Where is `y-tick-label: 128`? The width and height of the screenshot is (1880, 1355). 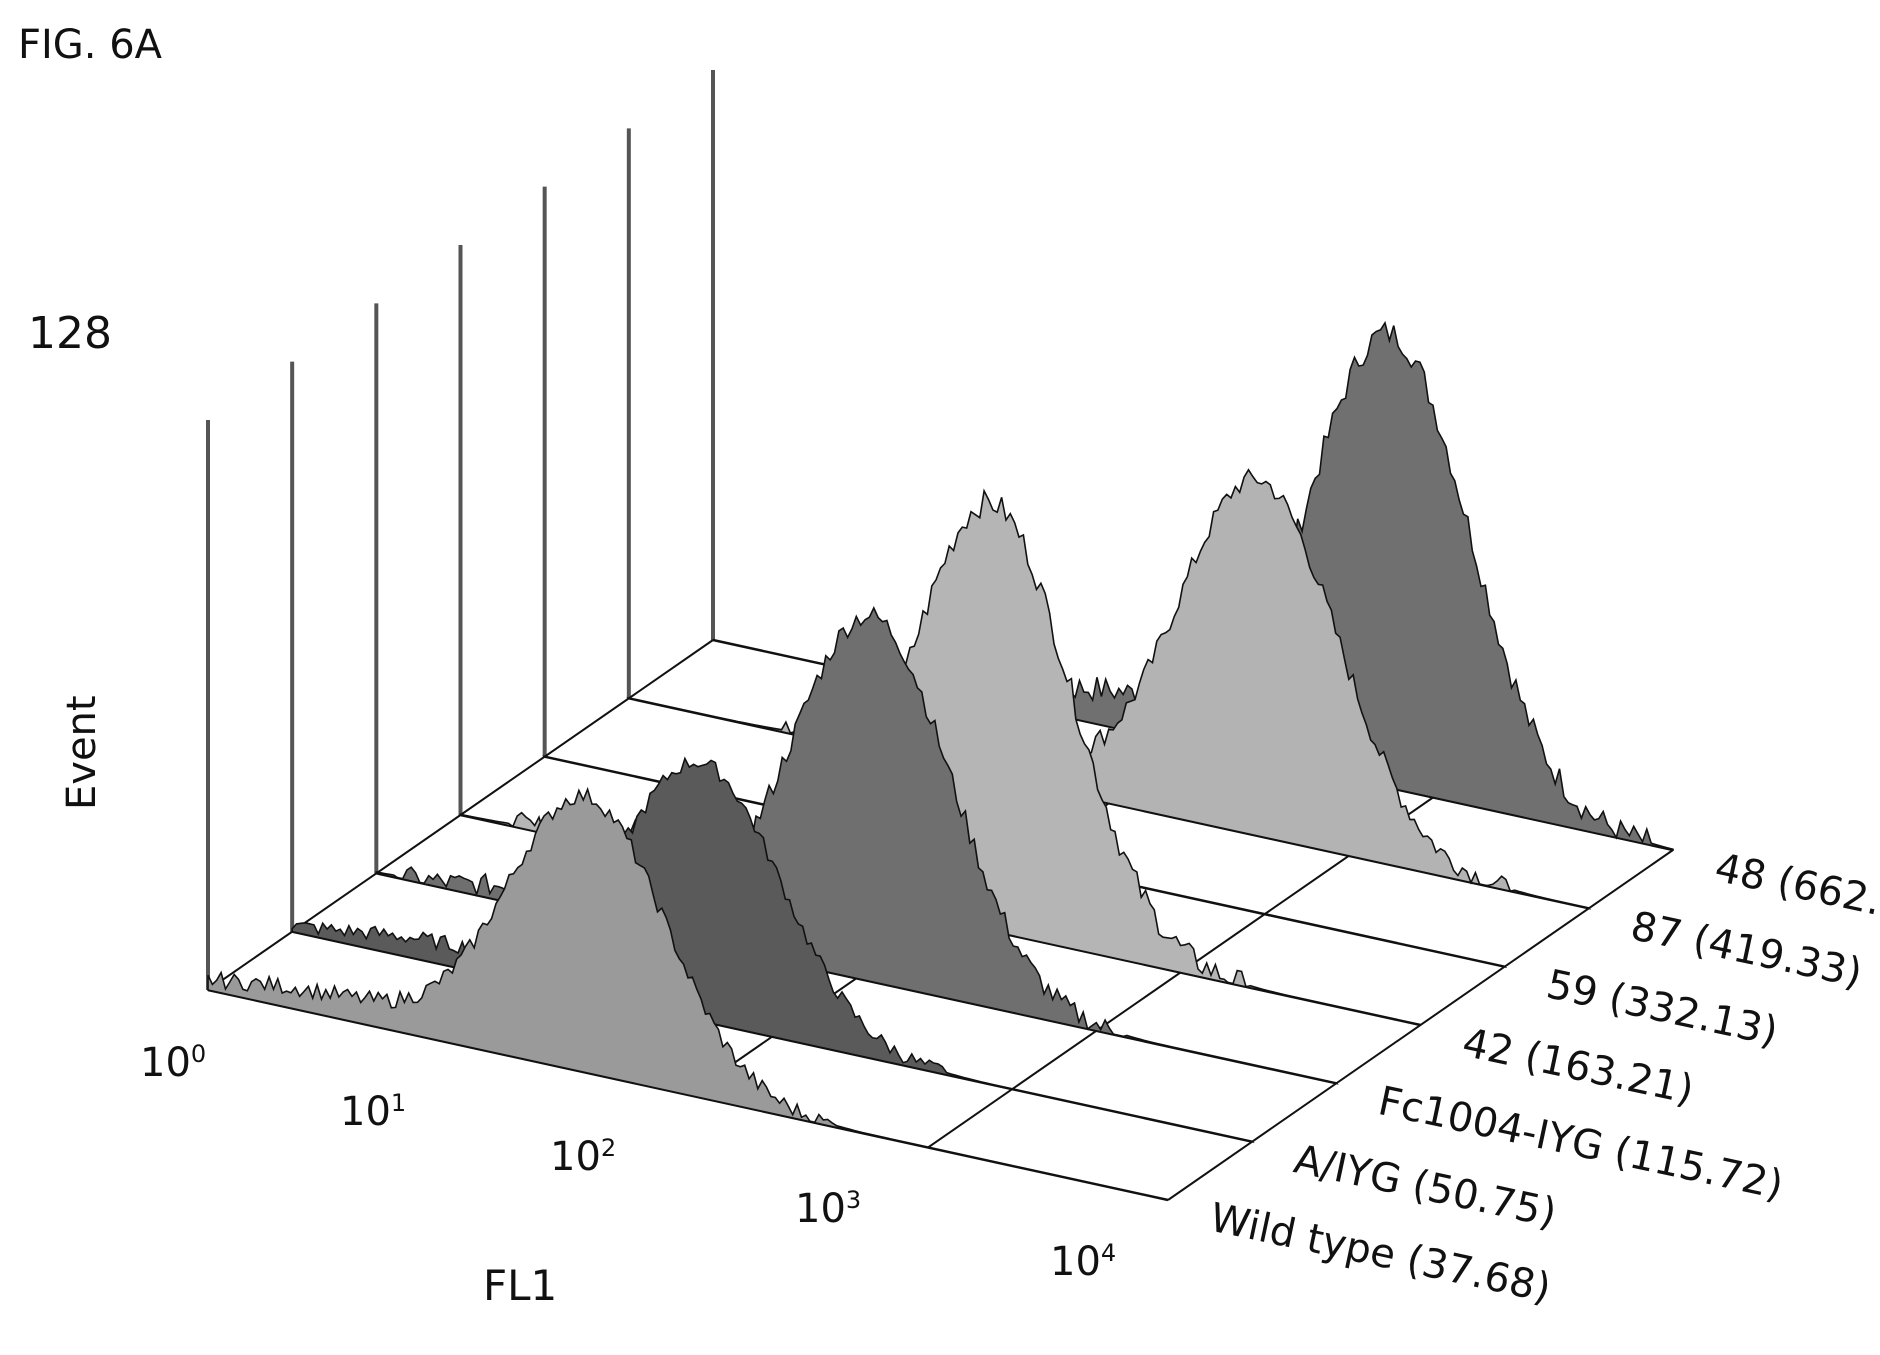 y-tick-label: 128 is located at coordinates (70, 333).